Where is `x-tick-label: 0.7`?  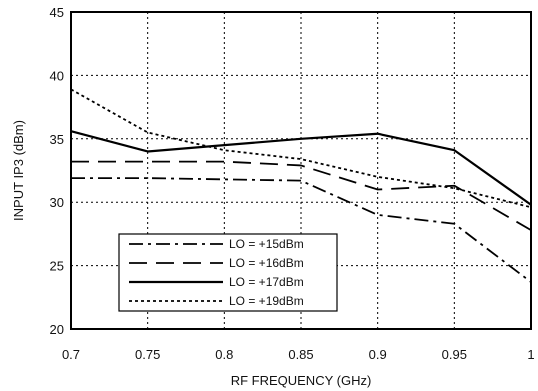 x-tick-label: 0.7 is located at coordinates (71, 354).